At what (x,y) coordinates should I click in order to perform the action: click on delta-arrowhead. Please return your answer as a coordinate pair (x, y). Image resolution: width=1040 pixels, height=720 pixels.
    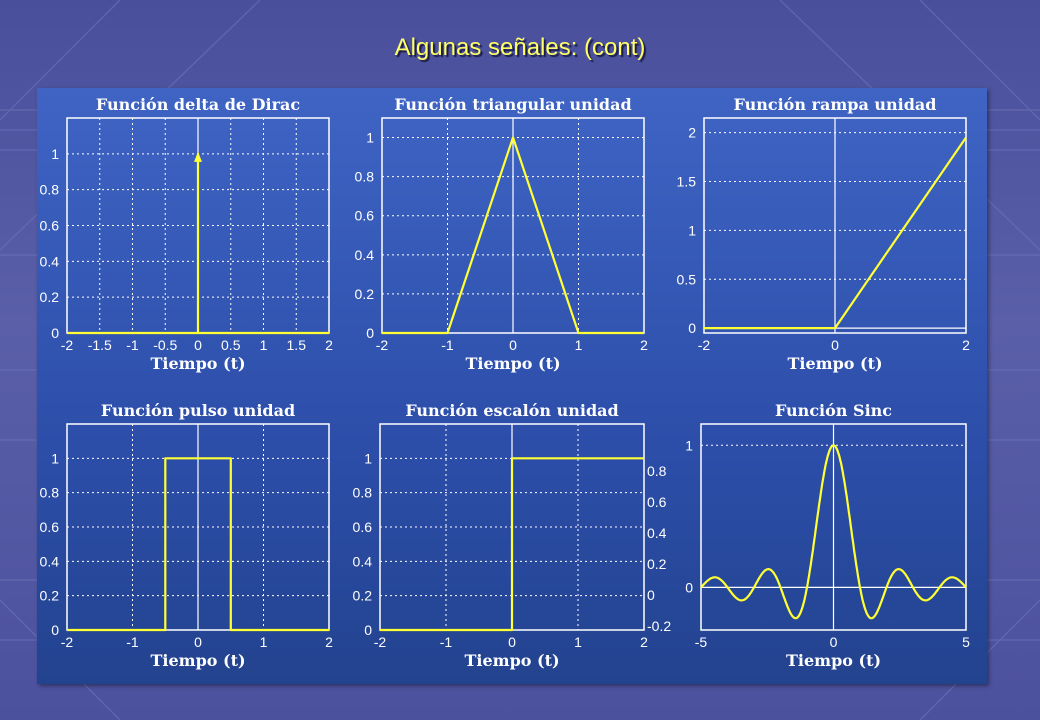
    Looking at the image, I should click on (198, 156).